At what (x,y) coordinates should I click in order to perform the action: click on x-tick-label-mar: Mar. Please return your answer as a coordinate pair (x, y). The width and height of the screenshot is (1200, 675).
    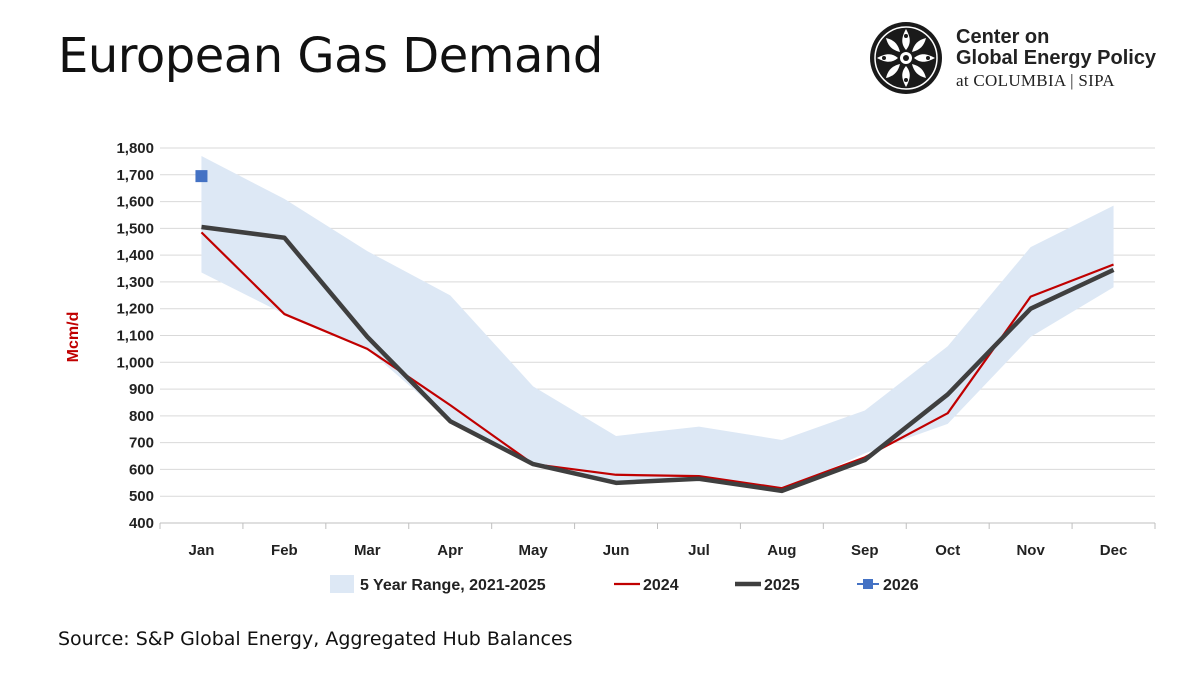
    Looking at the image, I should click on (367, 550).